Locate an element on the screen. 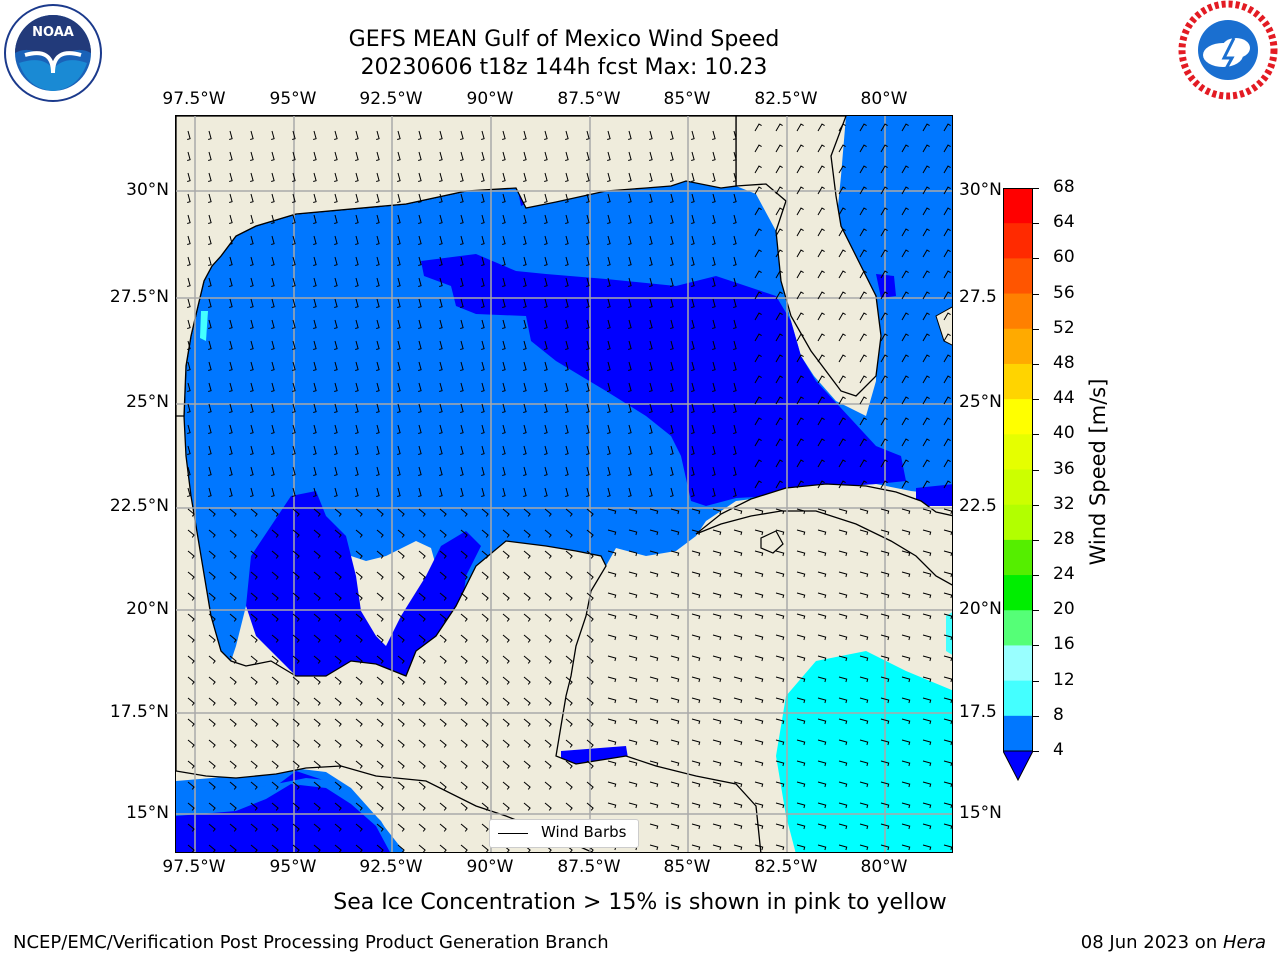 The height and width of the screenshot is (960, 1280). colorbar-tick-label: 56 is located at coordinates (1064, 292).